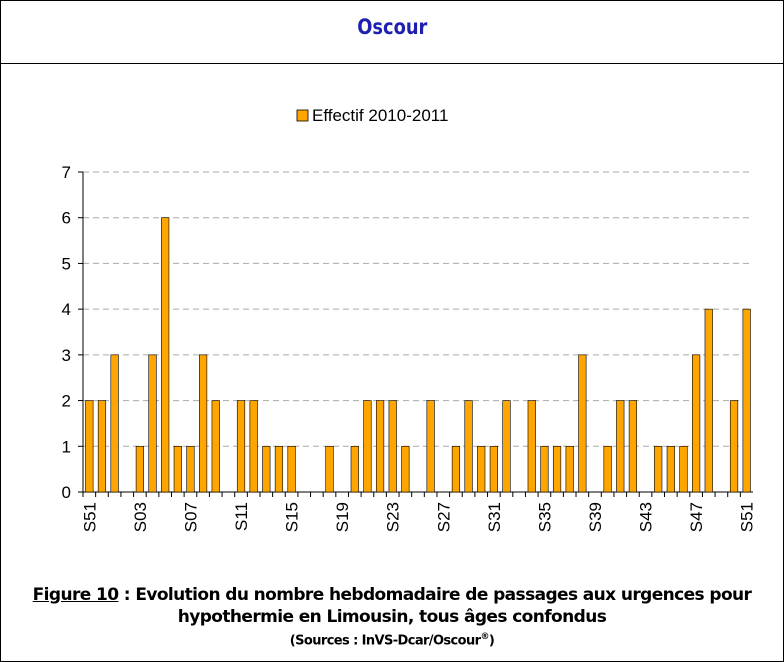  What do you see at coordinates (66, 218) in the screenshot?
I see `y-tick-label: 6` at bounding box center [66, 218].